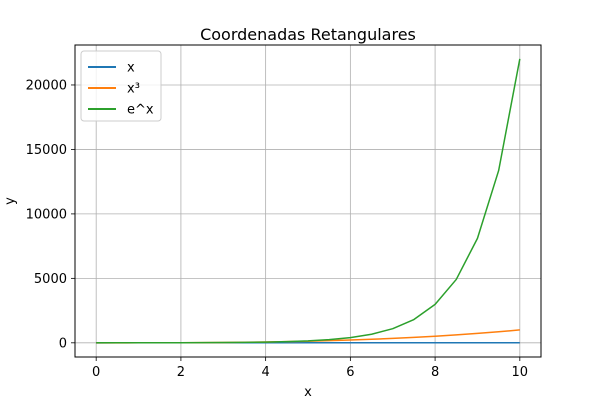 This screenshot has height=400, width=600. I want to click on x-tick-label: 10, so click(520, 372).